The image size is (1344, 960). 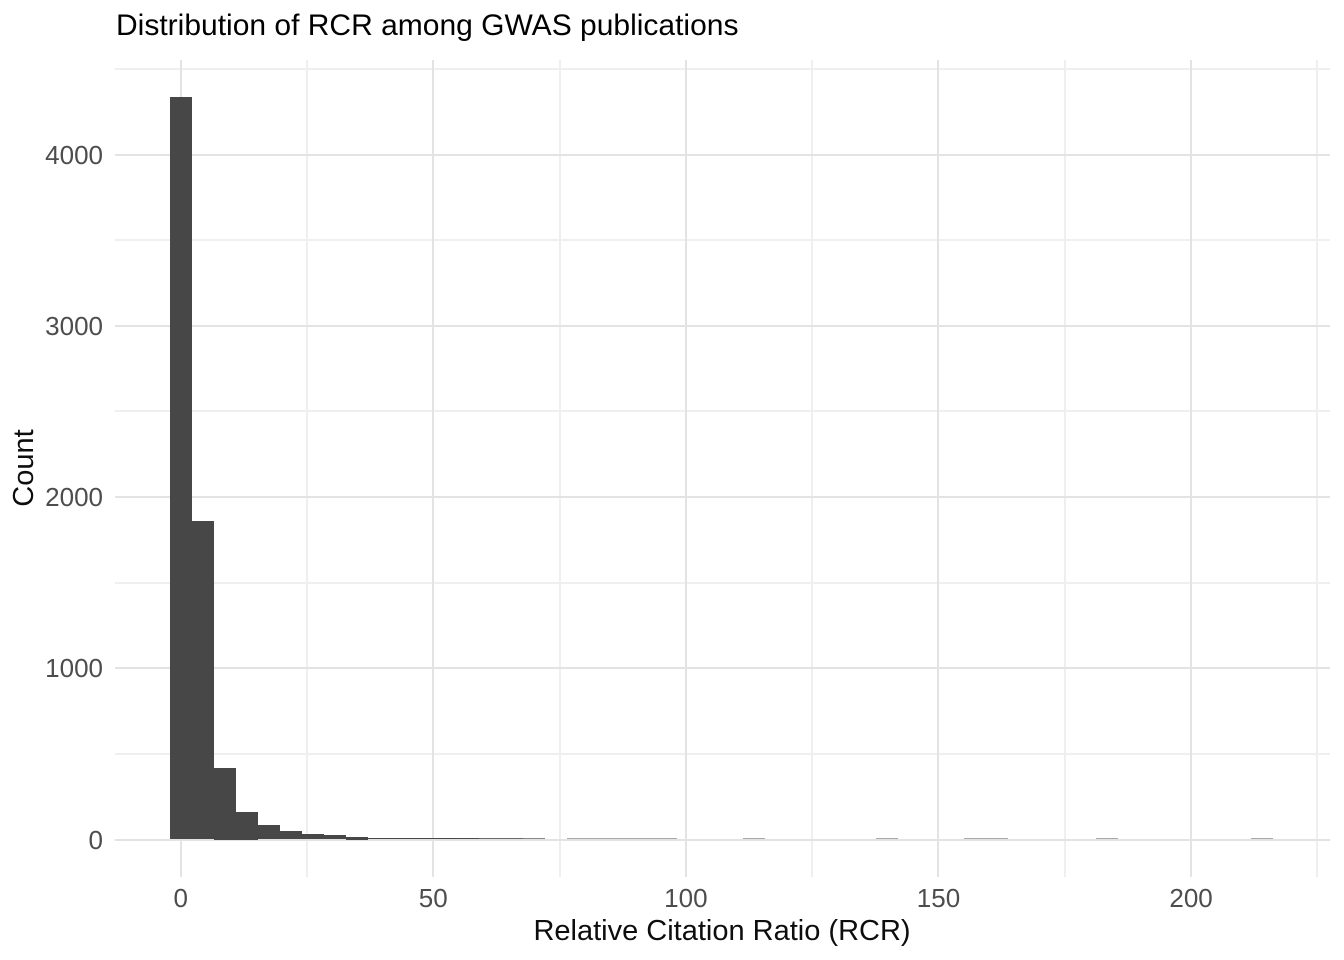 What do you see at coordinates (74, 497) in the screenshot?
I see `y-tick-label: 2000` at bounding box center [74, 497].